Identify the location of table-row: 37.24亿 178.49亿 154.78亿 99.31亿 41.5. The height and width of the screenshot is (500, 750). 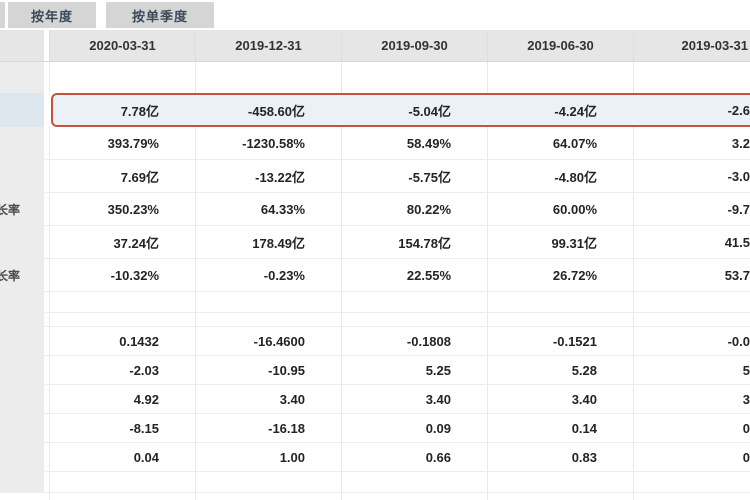
(375, 242).